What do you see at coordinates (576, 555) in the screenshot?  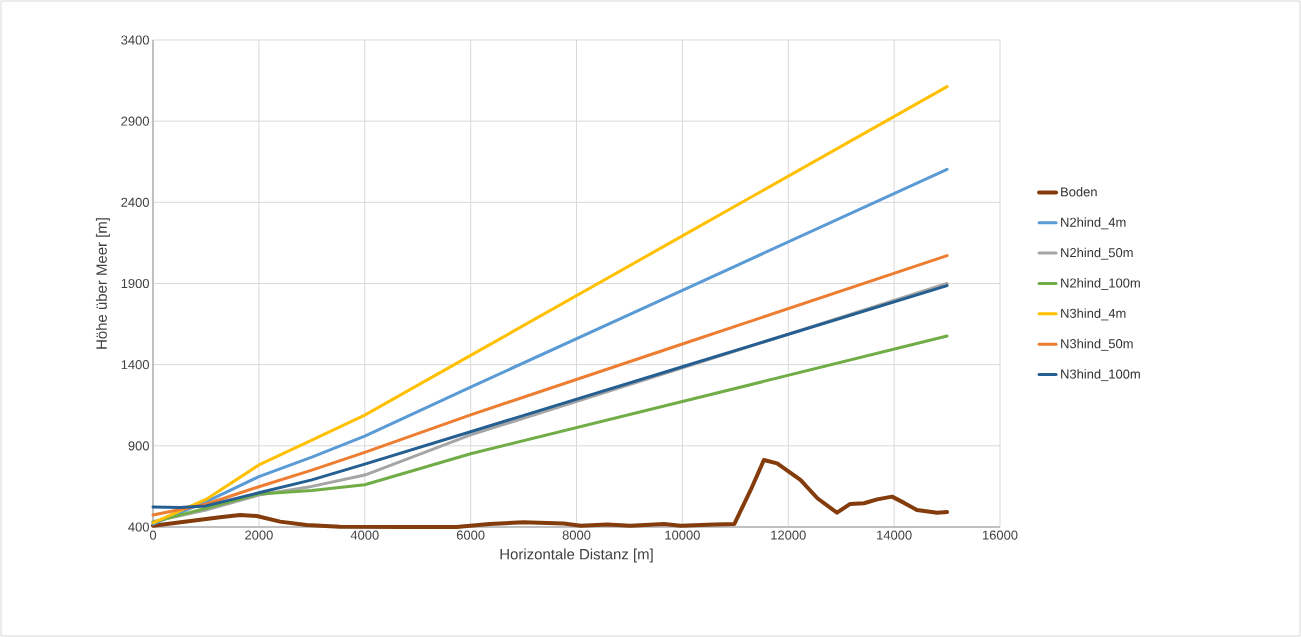 I see `x-axis-title: Horizontale Distanz [m]` at bounding box center [576, 555].